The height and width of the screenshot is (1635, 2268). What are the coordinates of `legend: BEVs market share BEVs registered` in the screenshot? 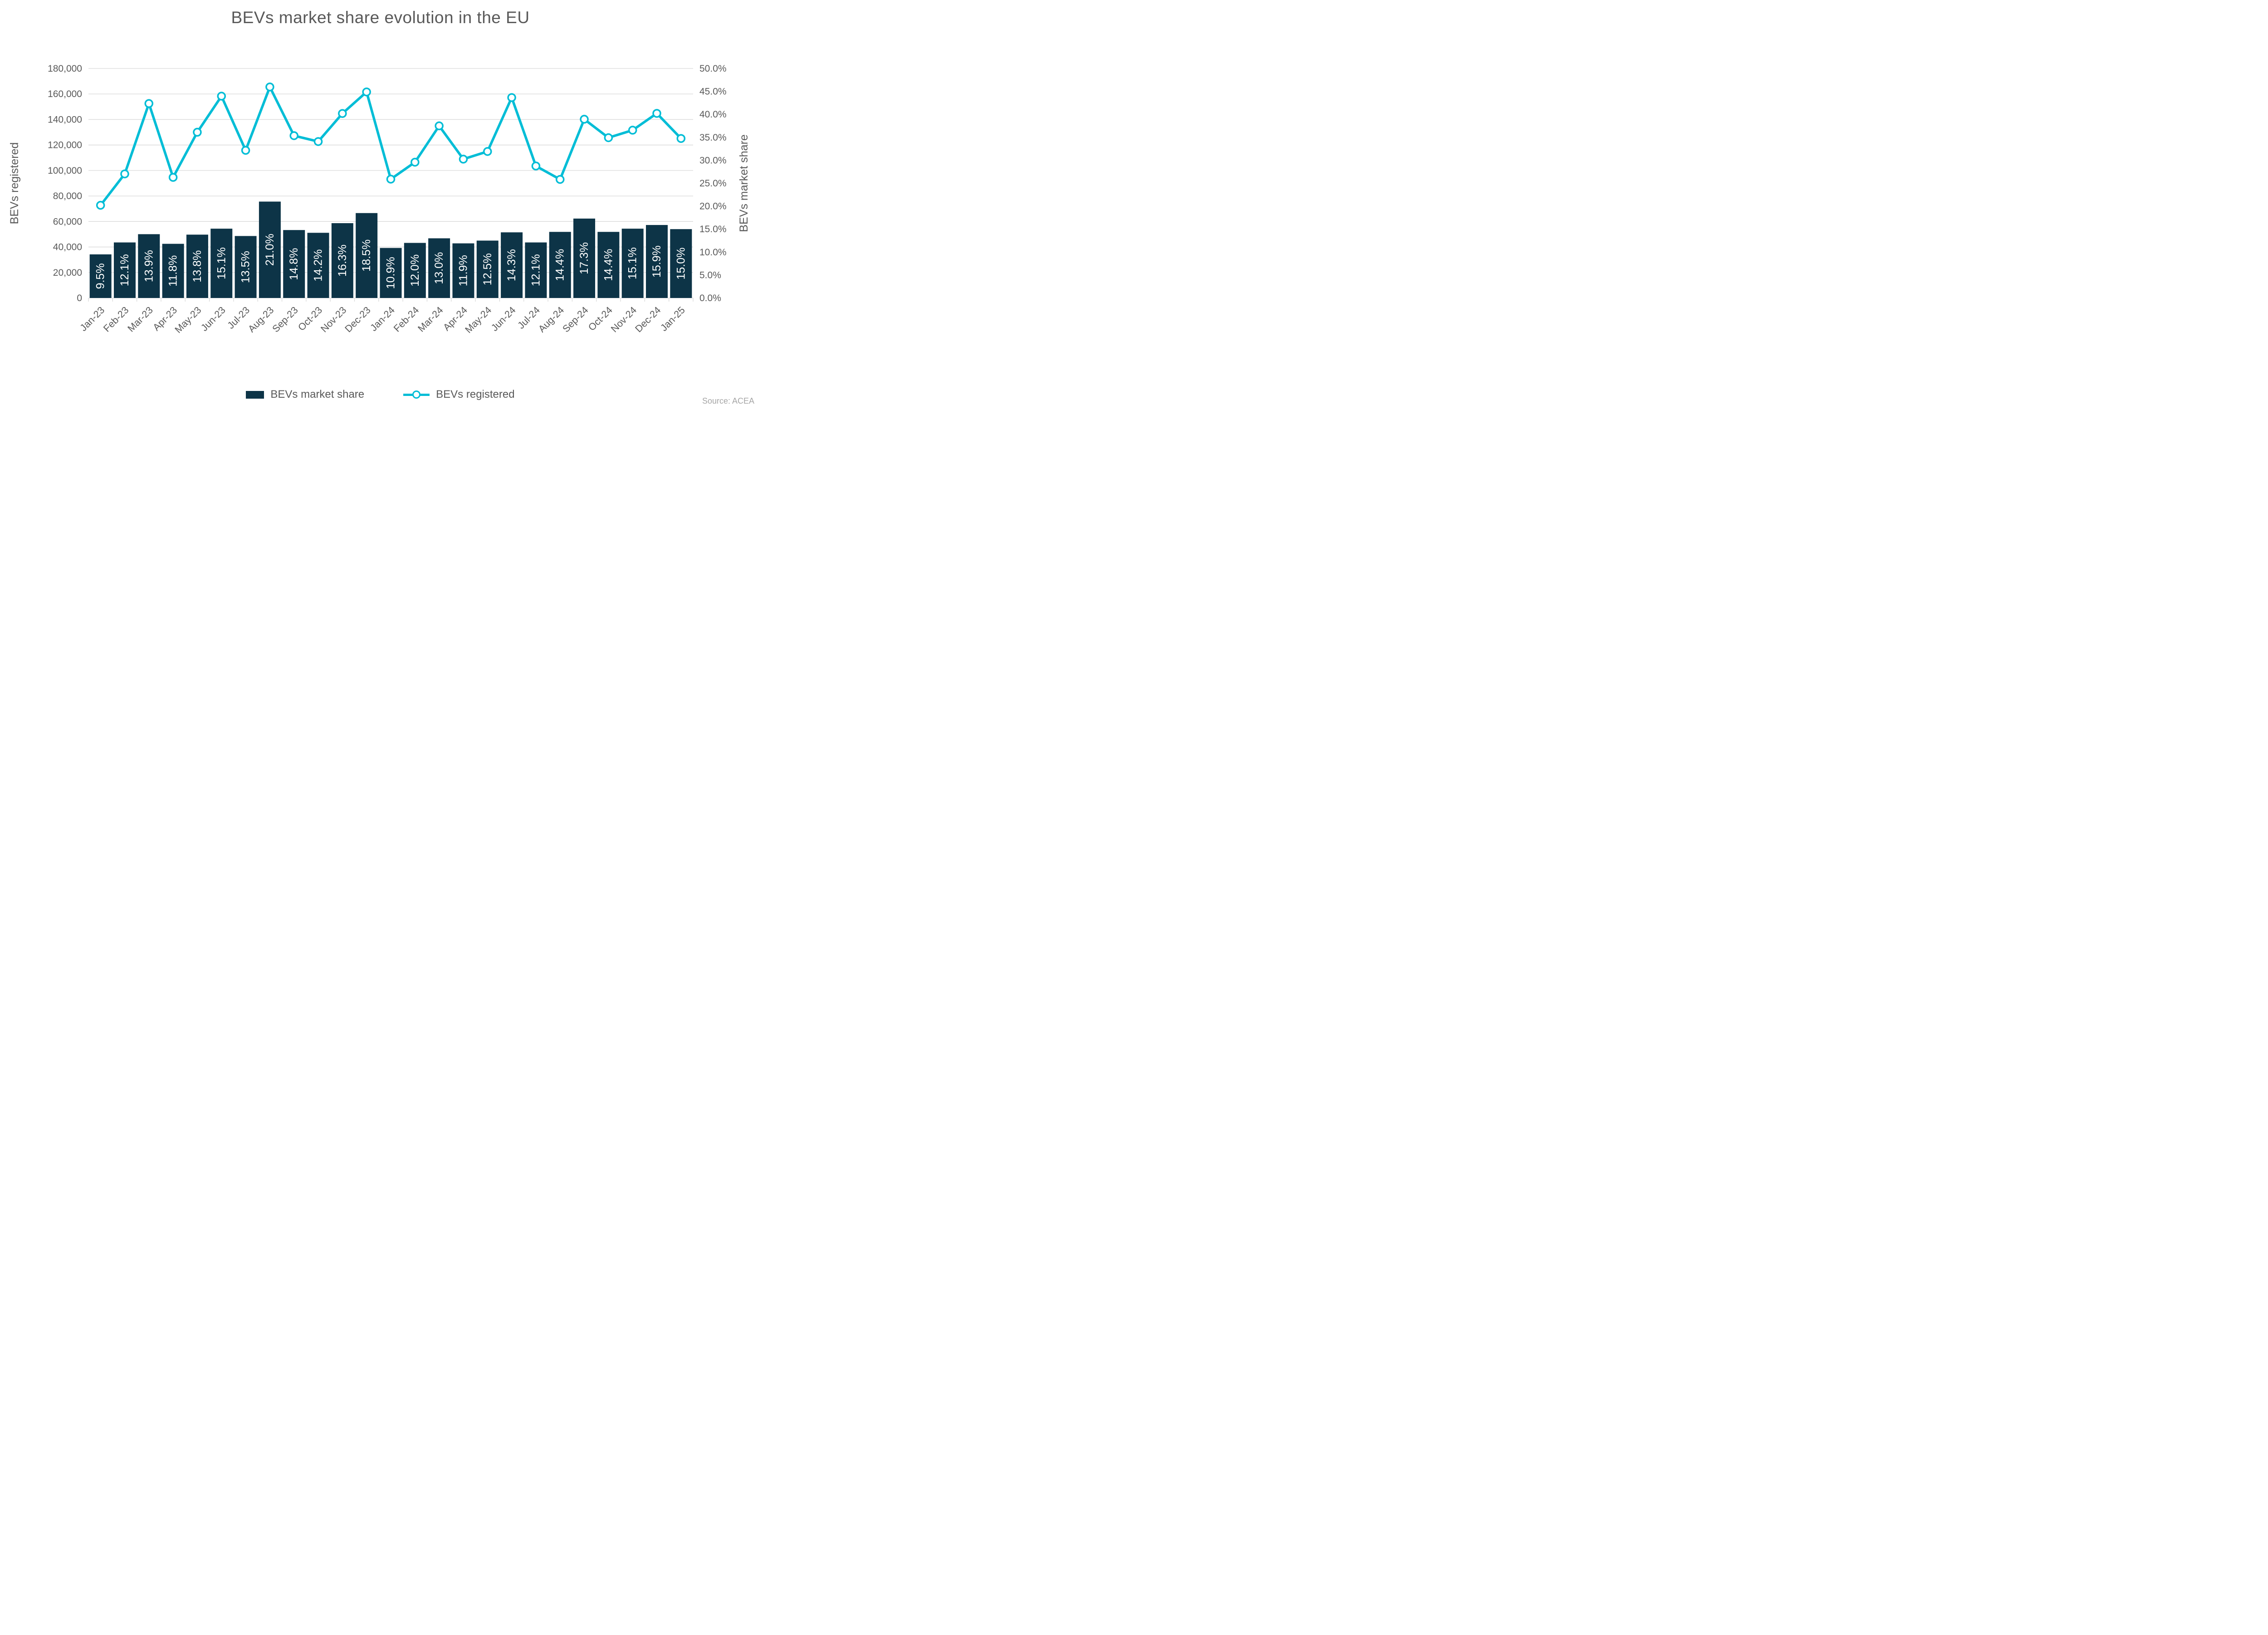 It's located at (381, 394).